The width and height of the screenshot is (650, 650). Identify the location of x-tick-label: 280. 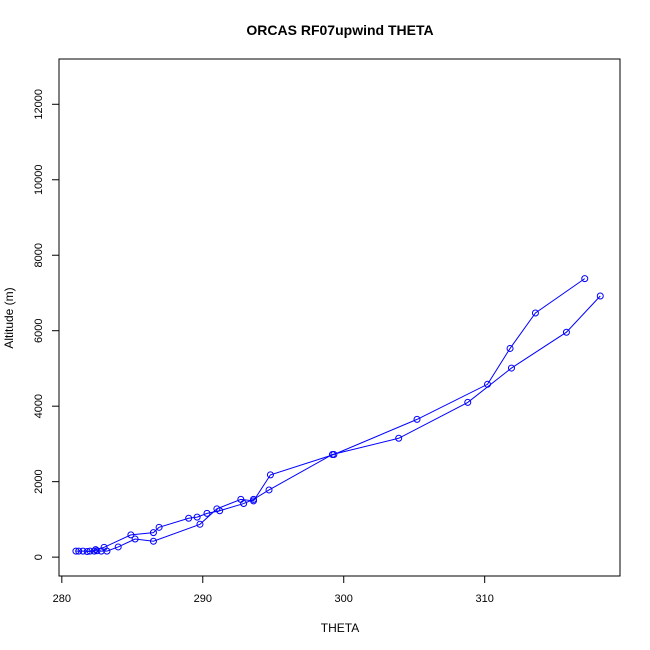
(62, 599).